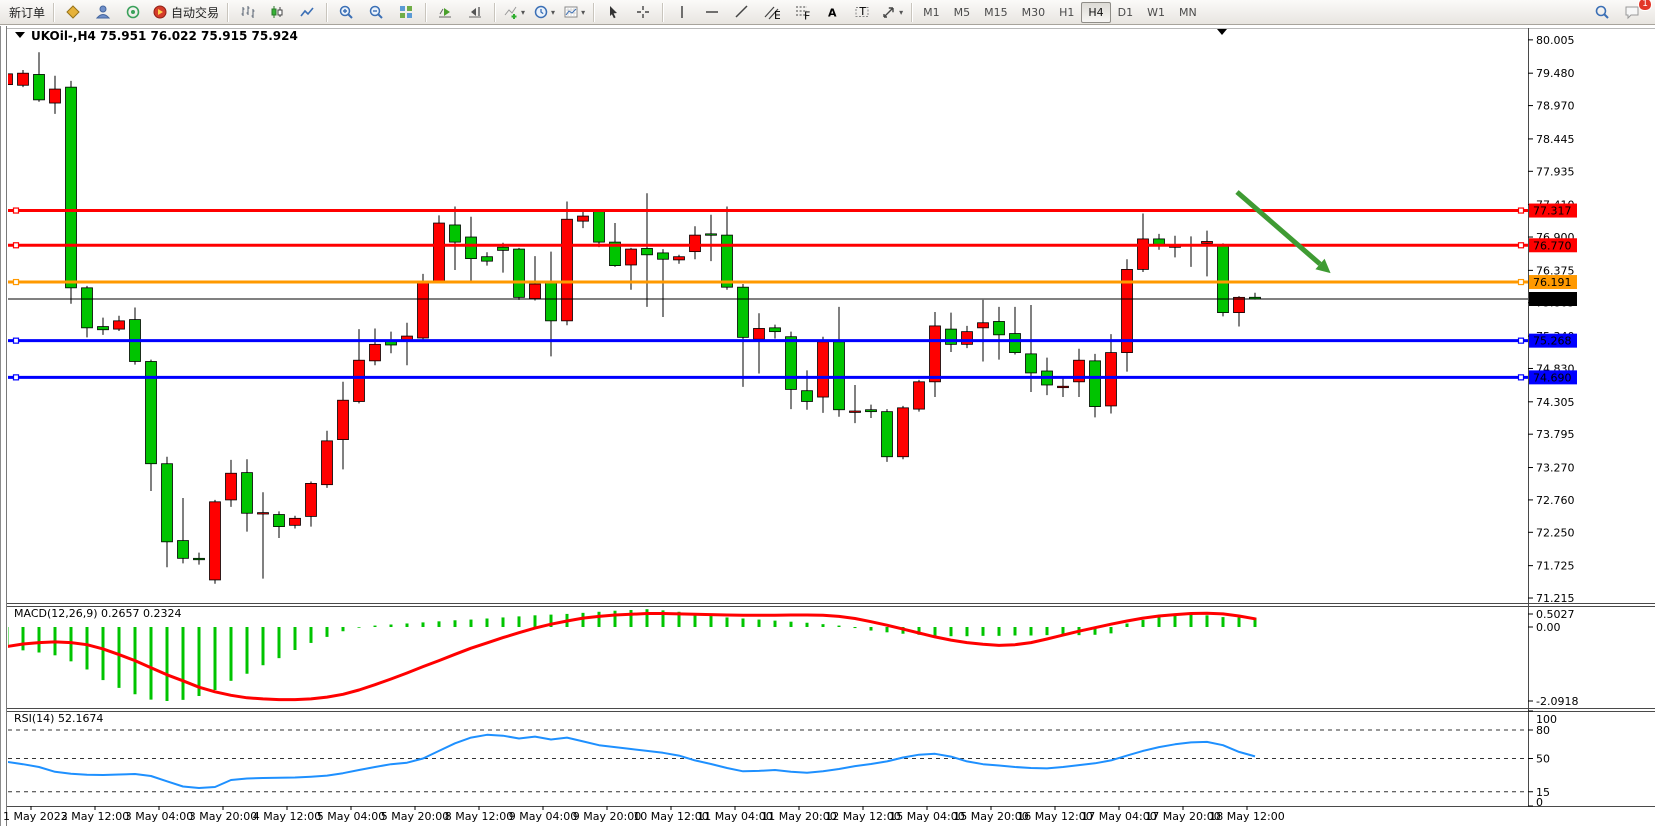 This screenshot has height=826, width=1655. I want to click on timeframe-h1-button: H1, so click(1067, 12).